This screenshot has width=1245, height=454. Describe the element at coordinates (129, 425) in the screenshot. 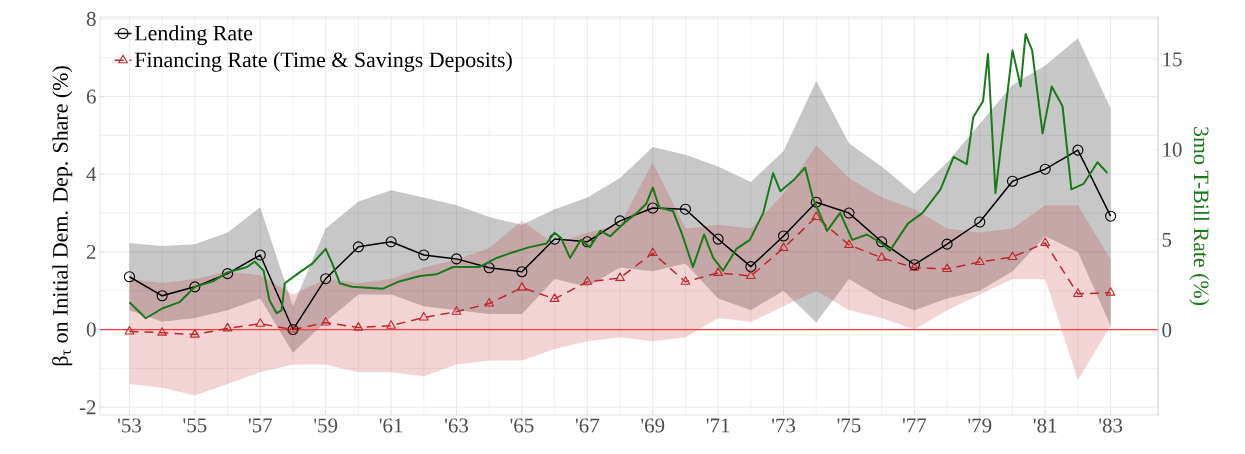

I see `x-tick-label: '53` at that location.